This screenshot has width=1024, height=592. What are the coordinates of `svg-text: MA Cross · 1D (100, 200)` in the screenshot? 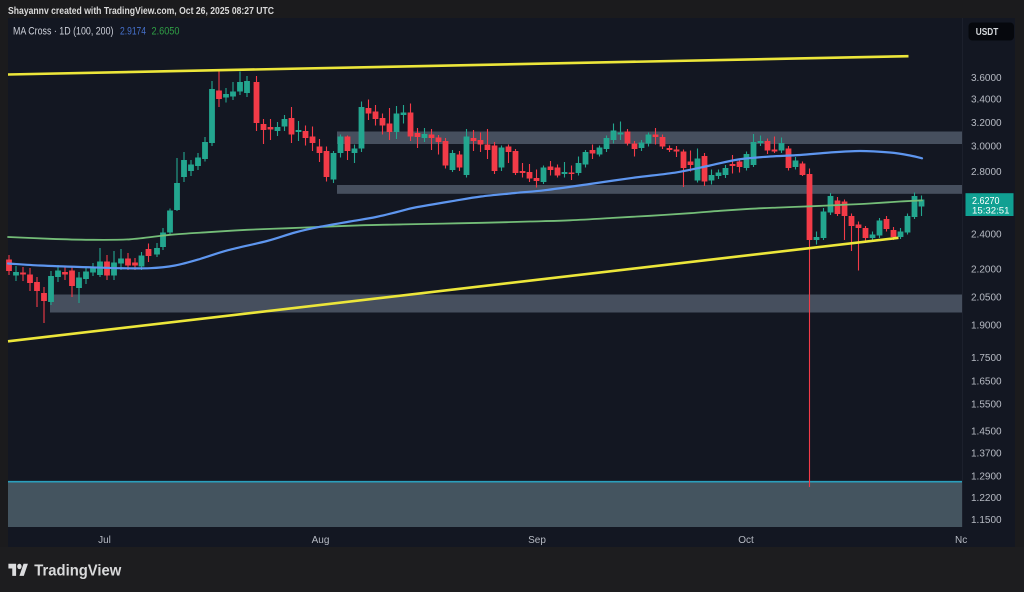 It's located at (63, 32).